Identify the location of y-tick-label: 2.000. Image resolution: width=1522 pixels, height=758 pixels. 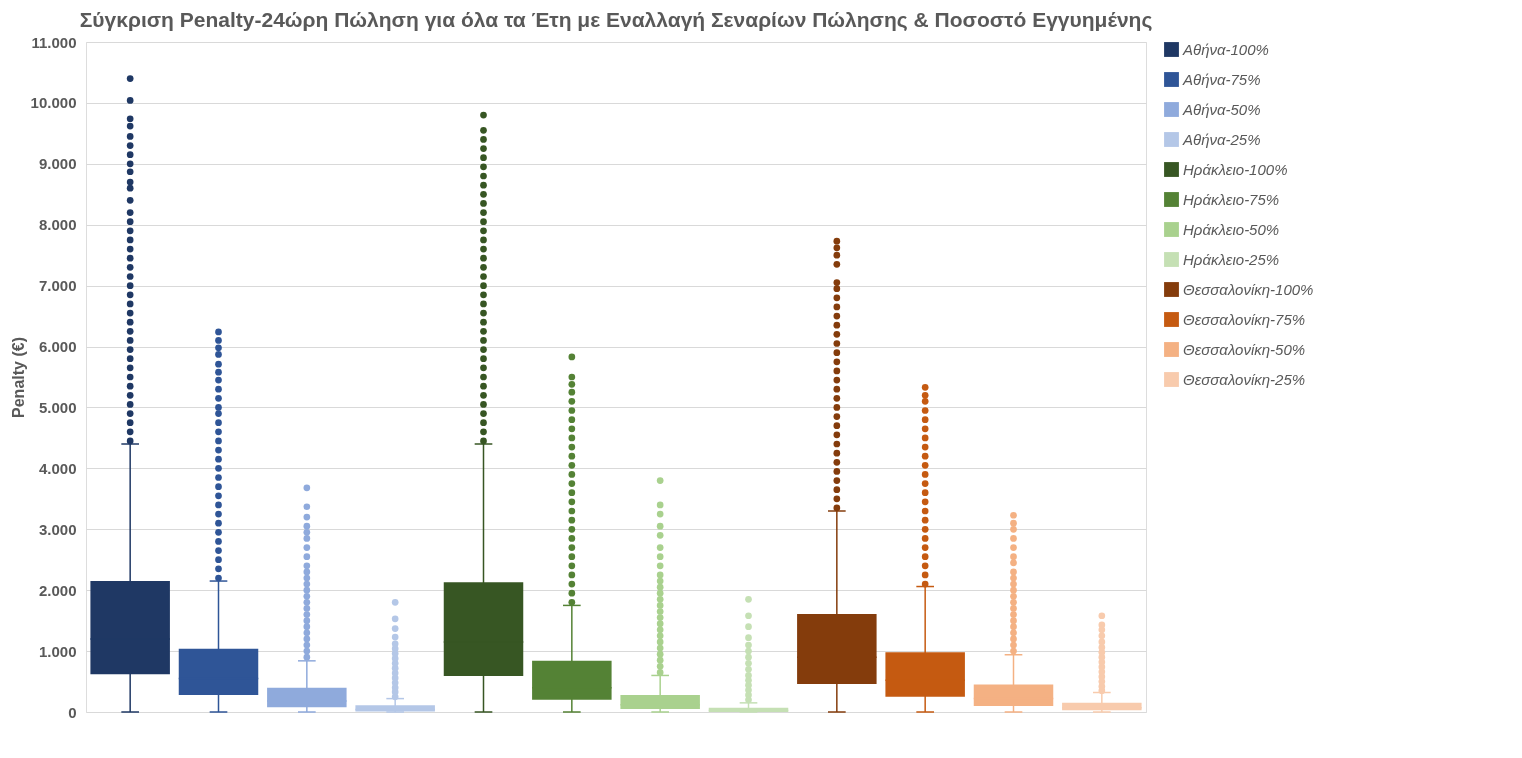
(57, 590).